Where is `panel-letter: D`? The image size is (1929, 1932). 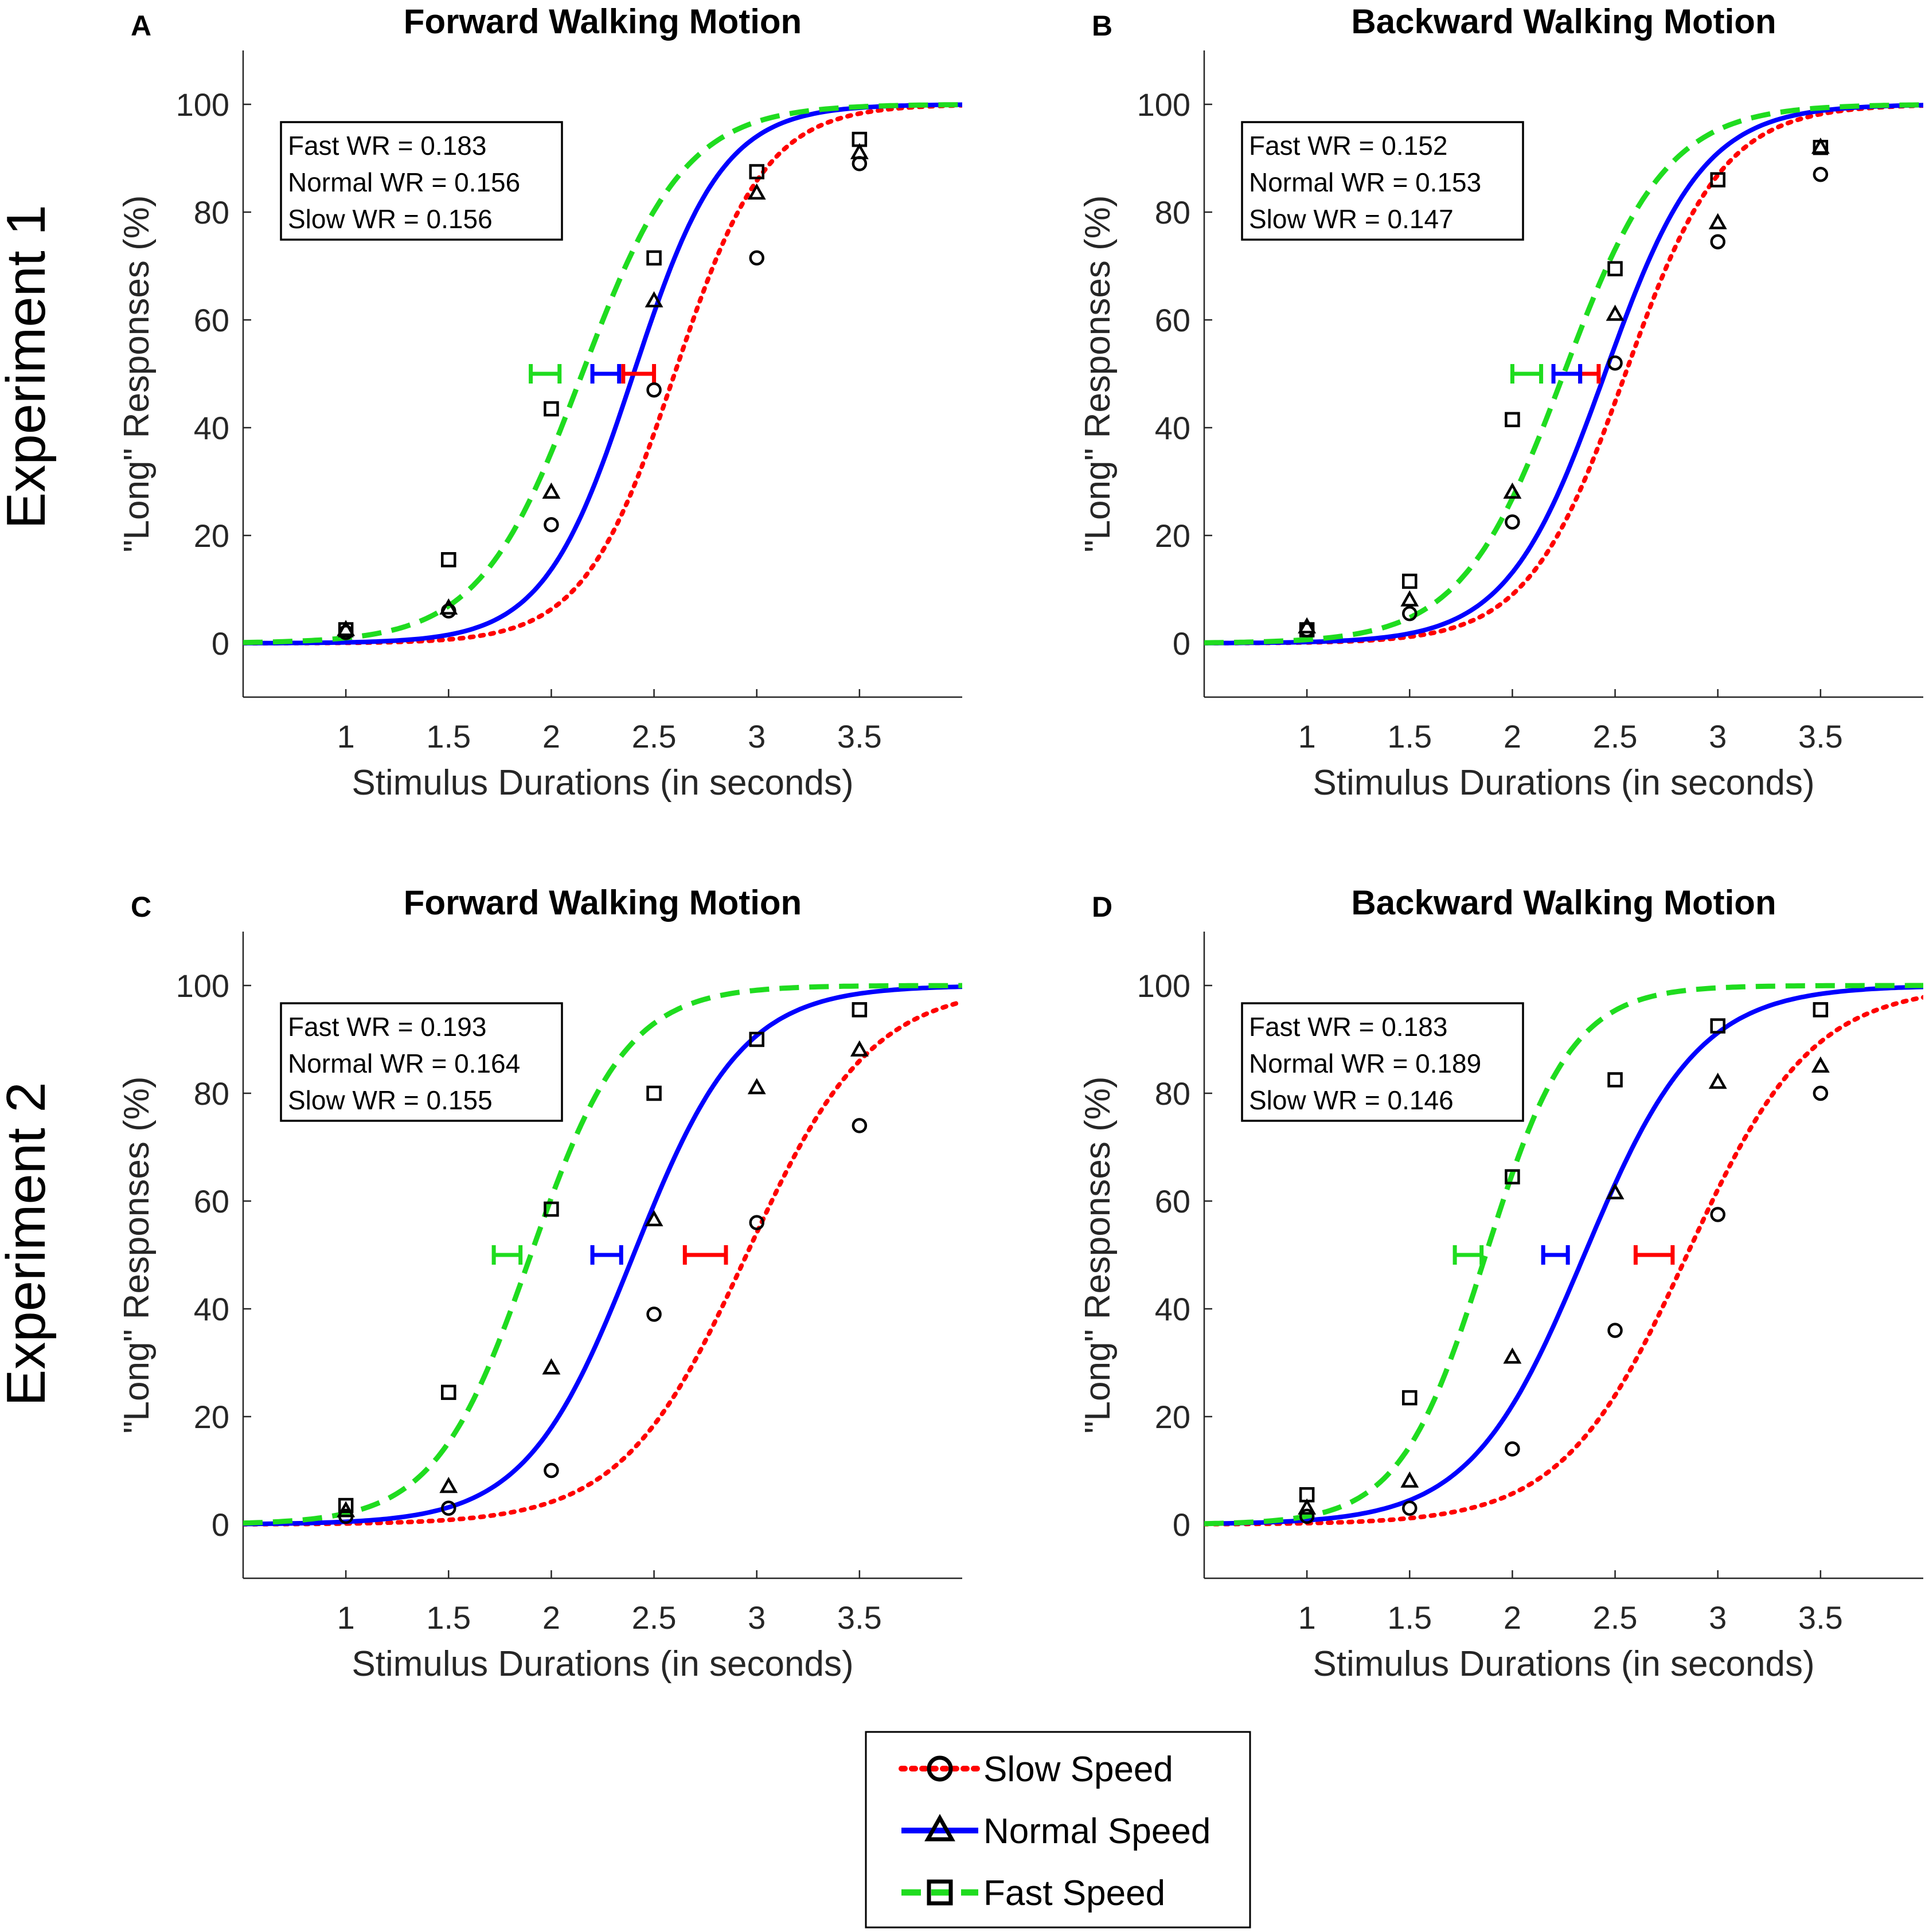 panel-letter: D is located at coordinates (1102, 907).